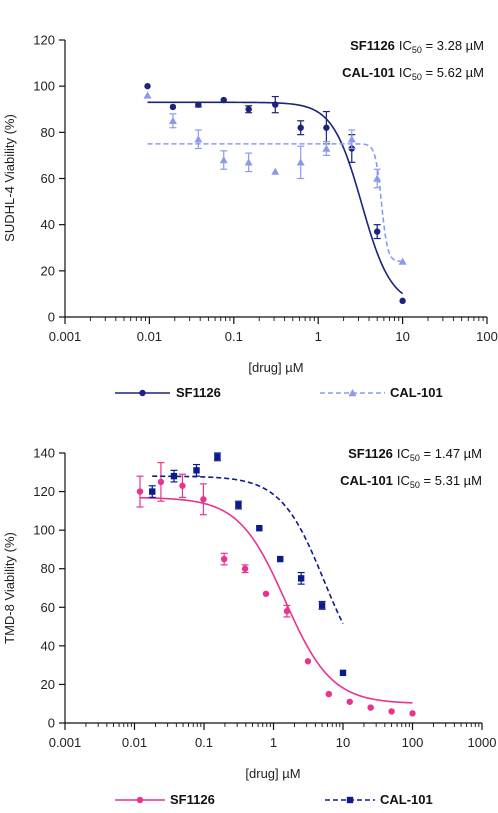 The height and width of the screenshot is (813, 498). Describe the element at coordinates (65, 742) in the screenshot. I see `chart2-x-tick-label-0.001: 0.001` at that location.